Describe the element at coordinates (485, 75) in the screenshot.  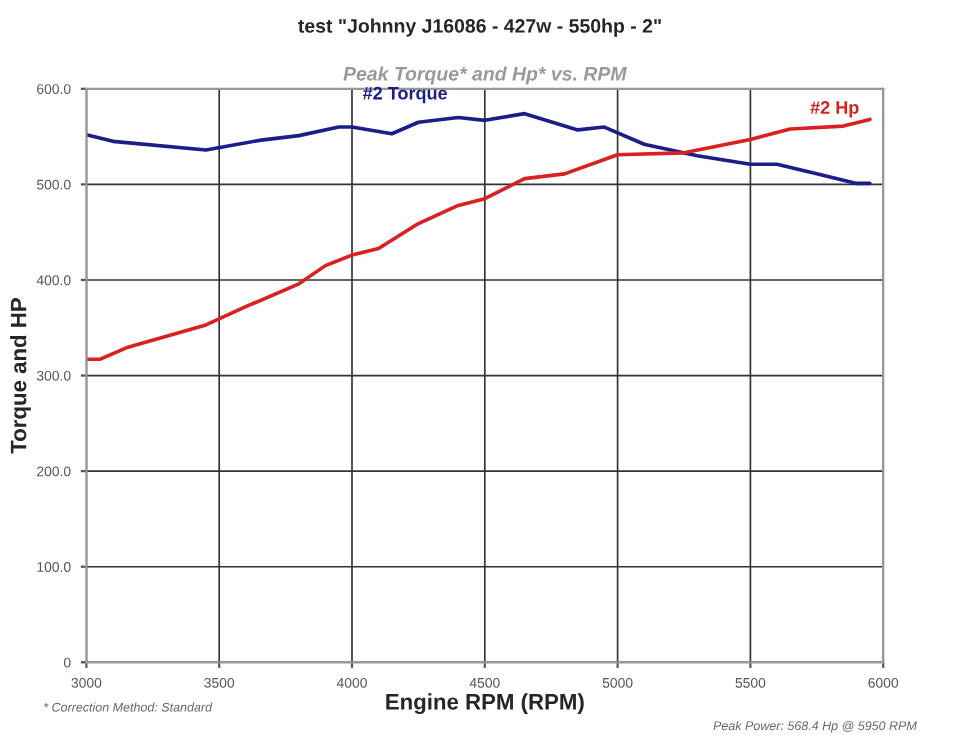
I see `chart-subtitle: Peak Torque* and Hp* vs. RPM` at that location.